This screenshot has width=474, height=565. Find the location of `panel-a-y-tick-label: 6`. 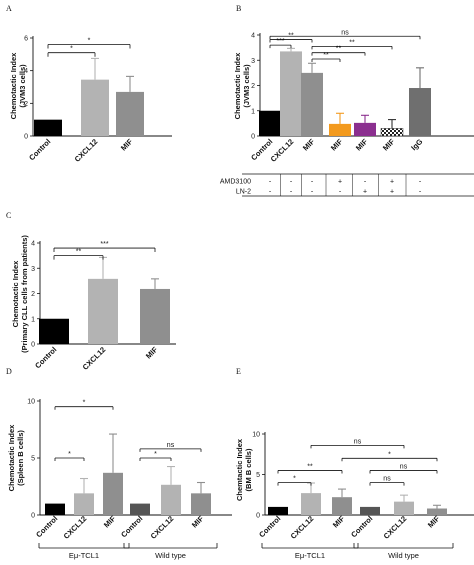

panel-a-y-tick-label: 6 is located at coordinates (26, 39).